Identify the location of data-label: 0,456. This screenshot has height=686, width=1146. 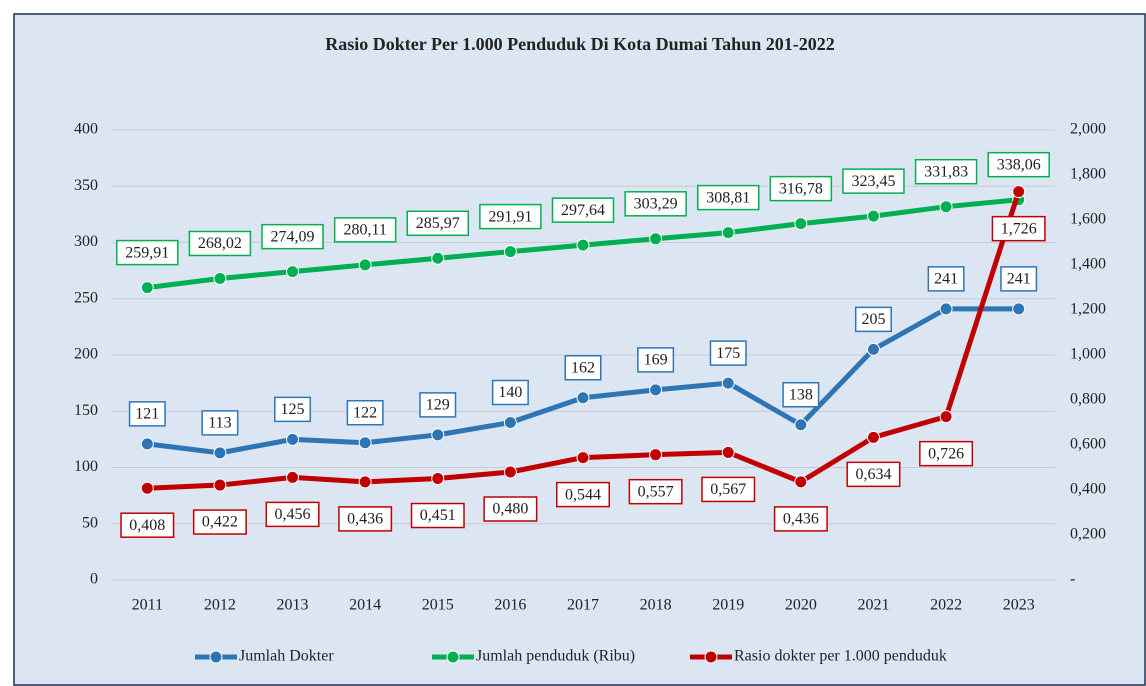
(293, 514).